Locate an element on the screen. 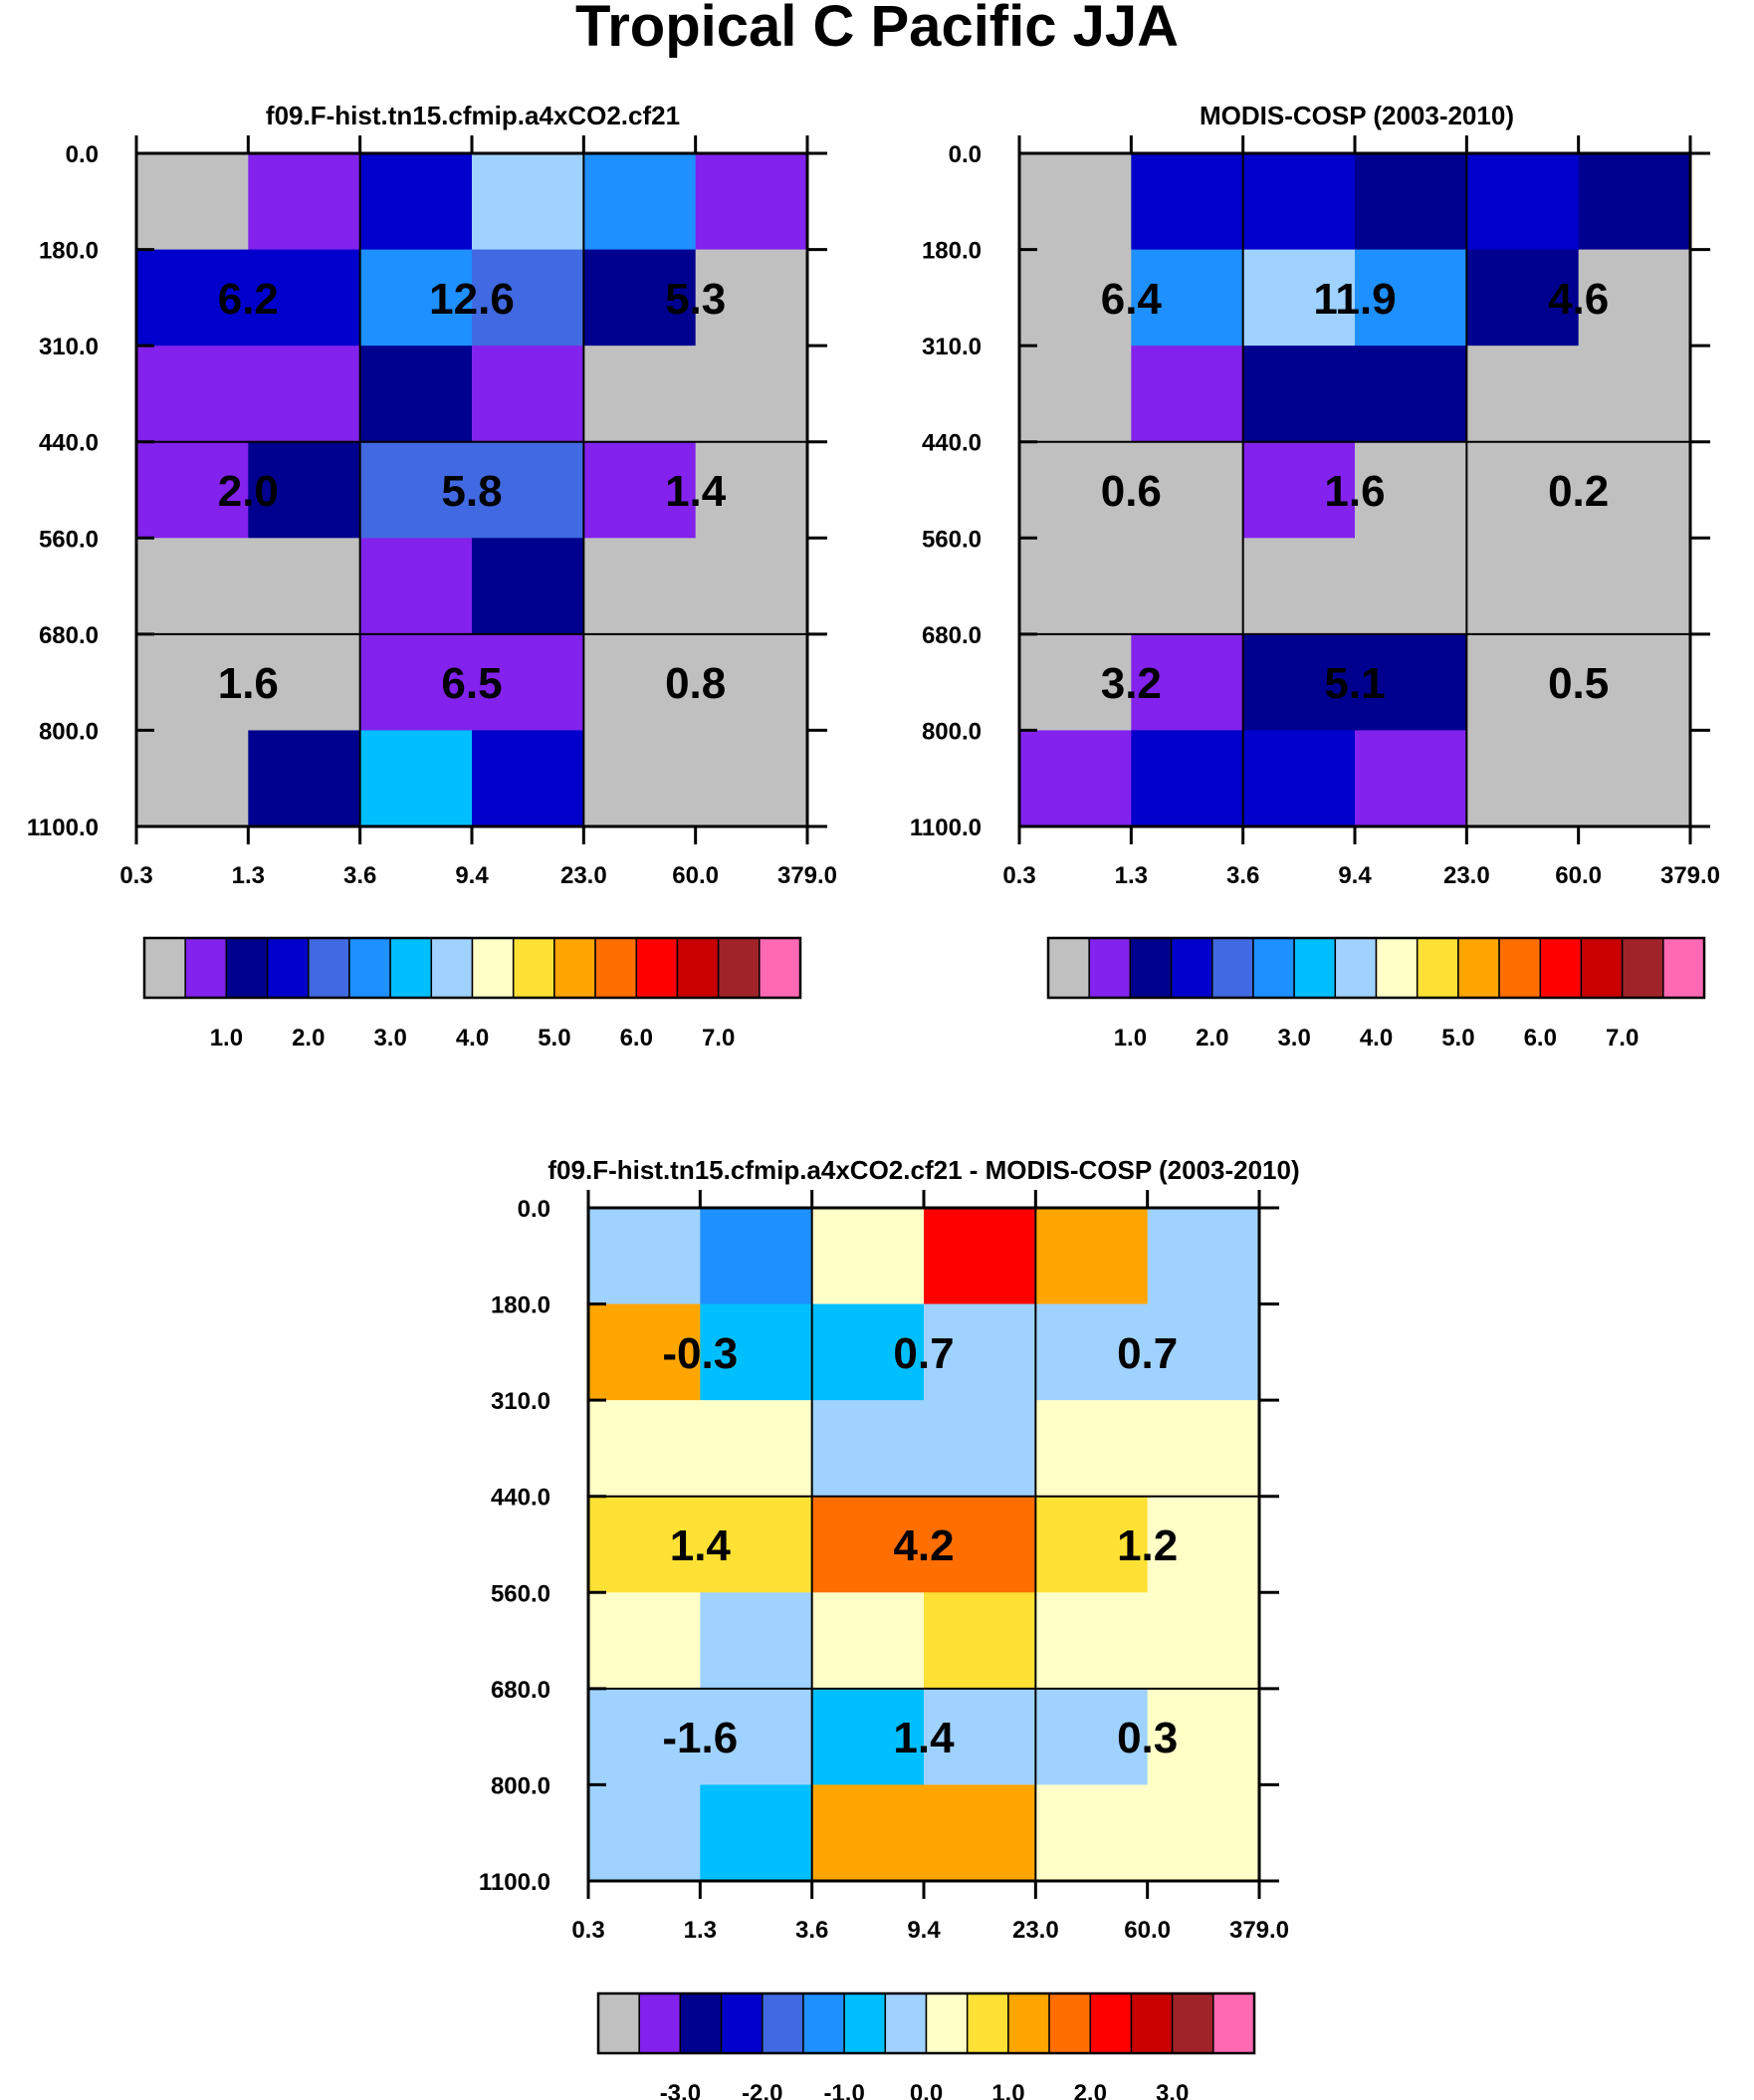 The height and width of the screenshot is (2100, 1754). box-value-label: 5.8 is located at coordinates (472, 491).